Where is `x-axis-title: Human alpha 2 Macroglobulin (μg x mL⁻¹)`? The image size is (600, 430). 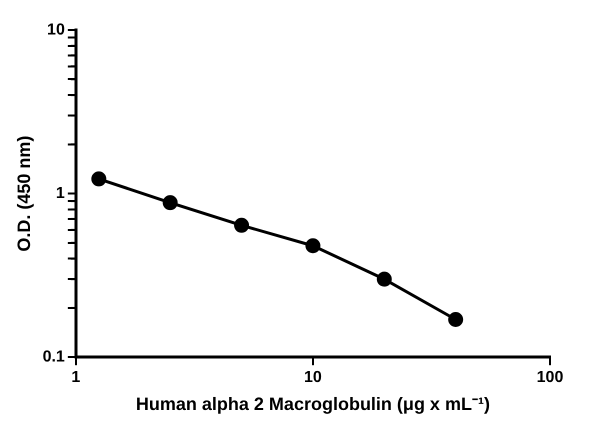
x-axis-title: Human alpha 2 Macroglobulin (μg x mL⁻¹) is located at coordinates (313, 404).